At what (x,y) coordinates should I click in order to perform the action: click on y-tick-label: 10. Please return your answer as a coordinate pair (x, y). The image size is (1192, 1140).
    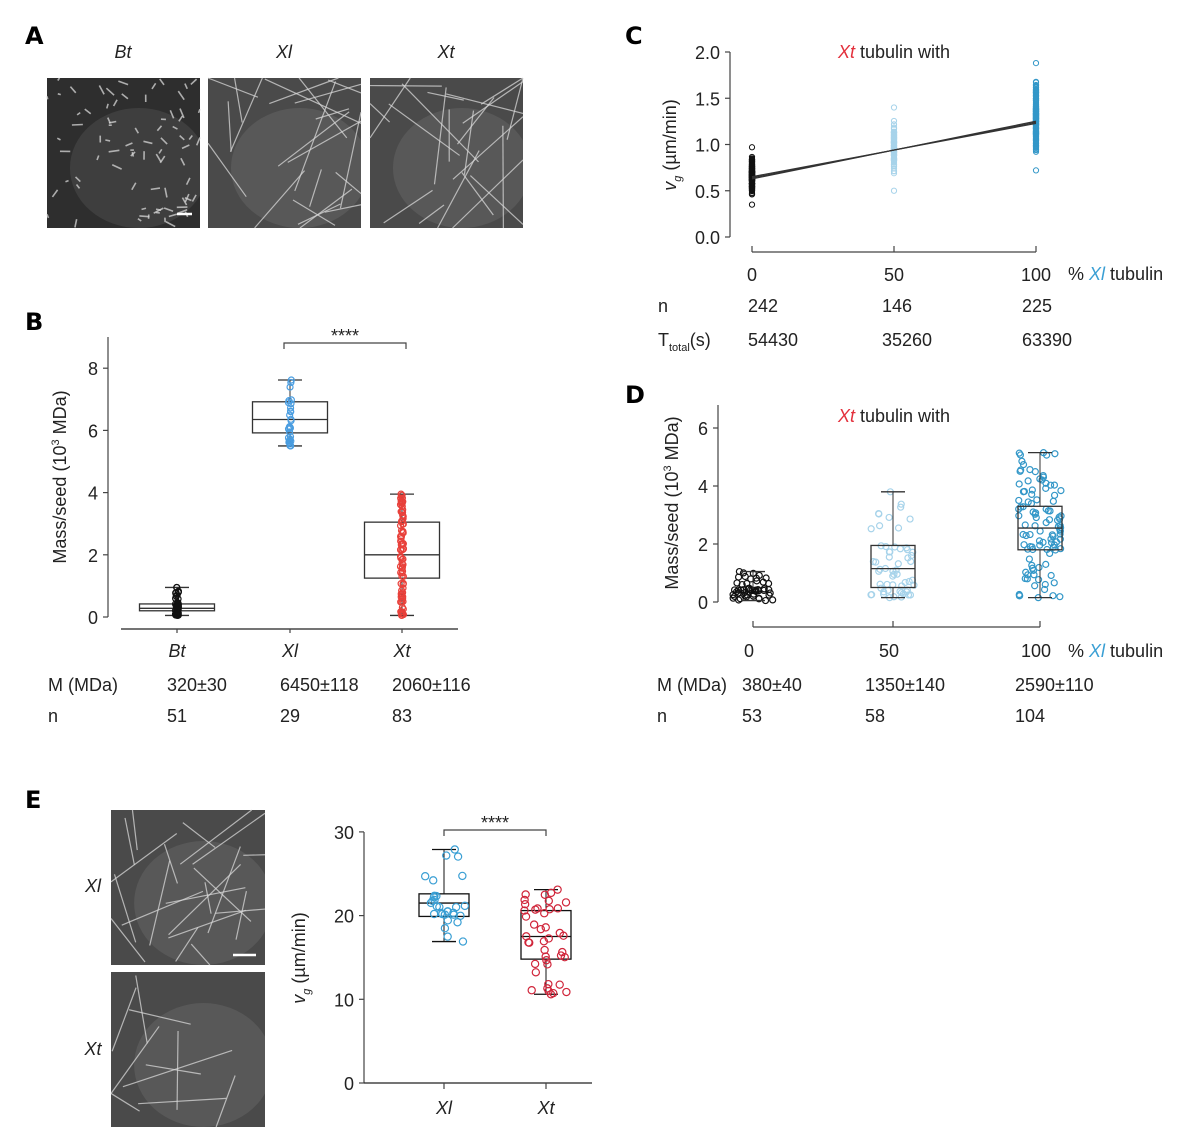
    Looking at the image, I should click on (344, 1000).